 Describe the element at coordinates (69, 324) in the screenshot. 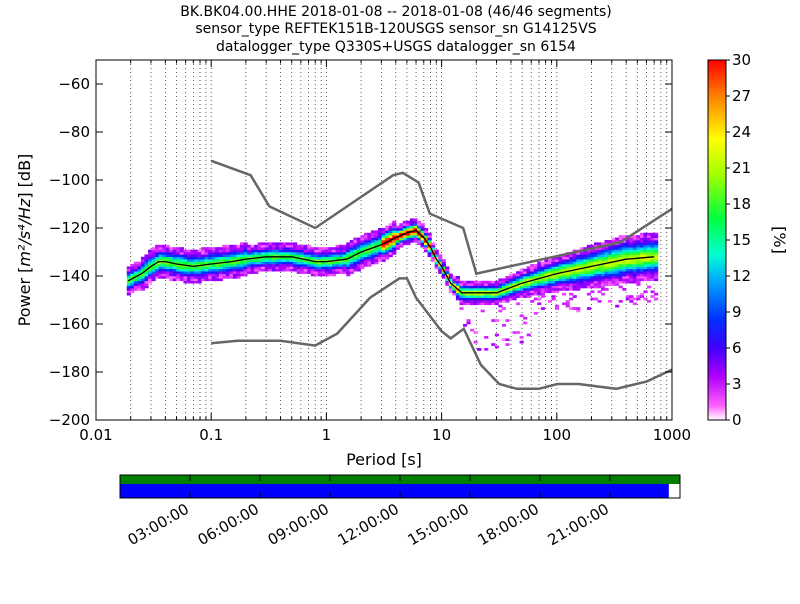

I see `y-tick-label: −160` at that location.